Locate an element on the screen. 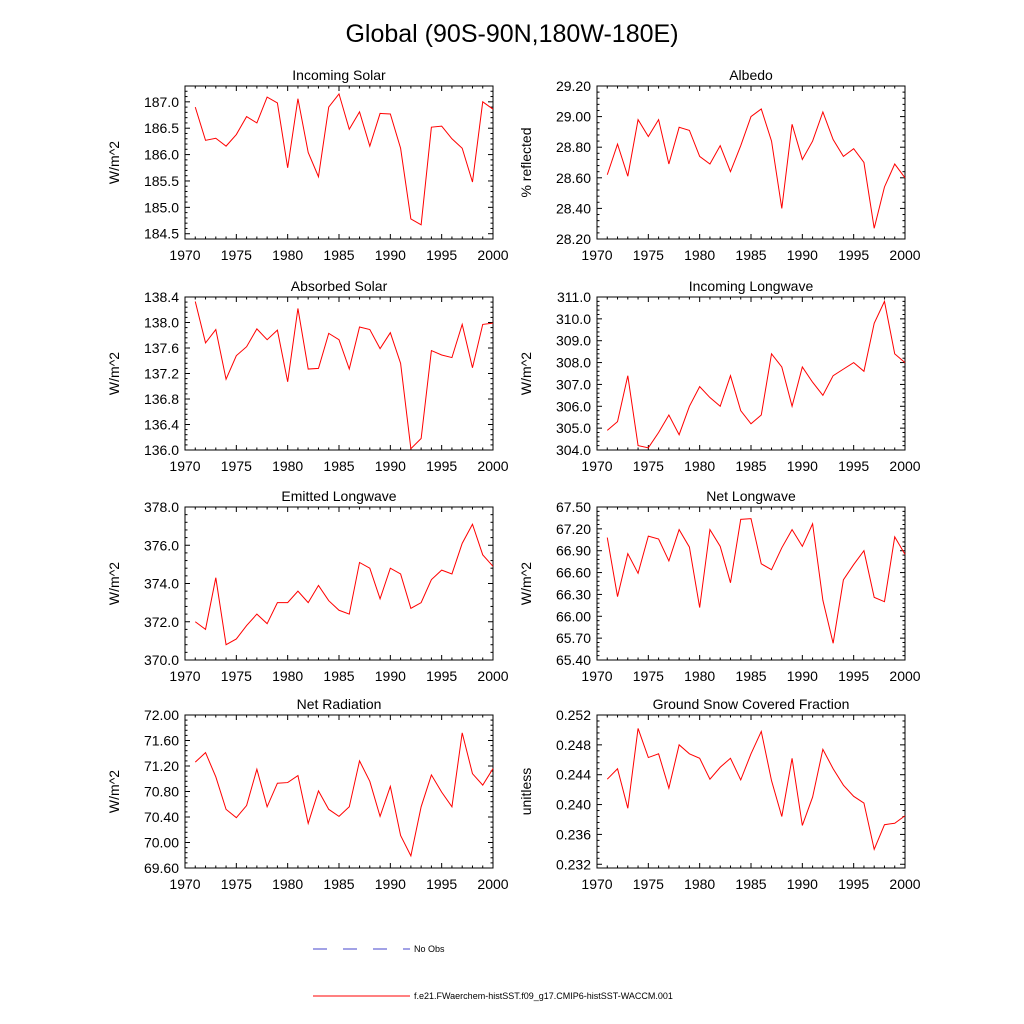 The image size is (1024, 1024). y-tick-label: 372.0 is located at coordinates (161, 622).